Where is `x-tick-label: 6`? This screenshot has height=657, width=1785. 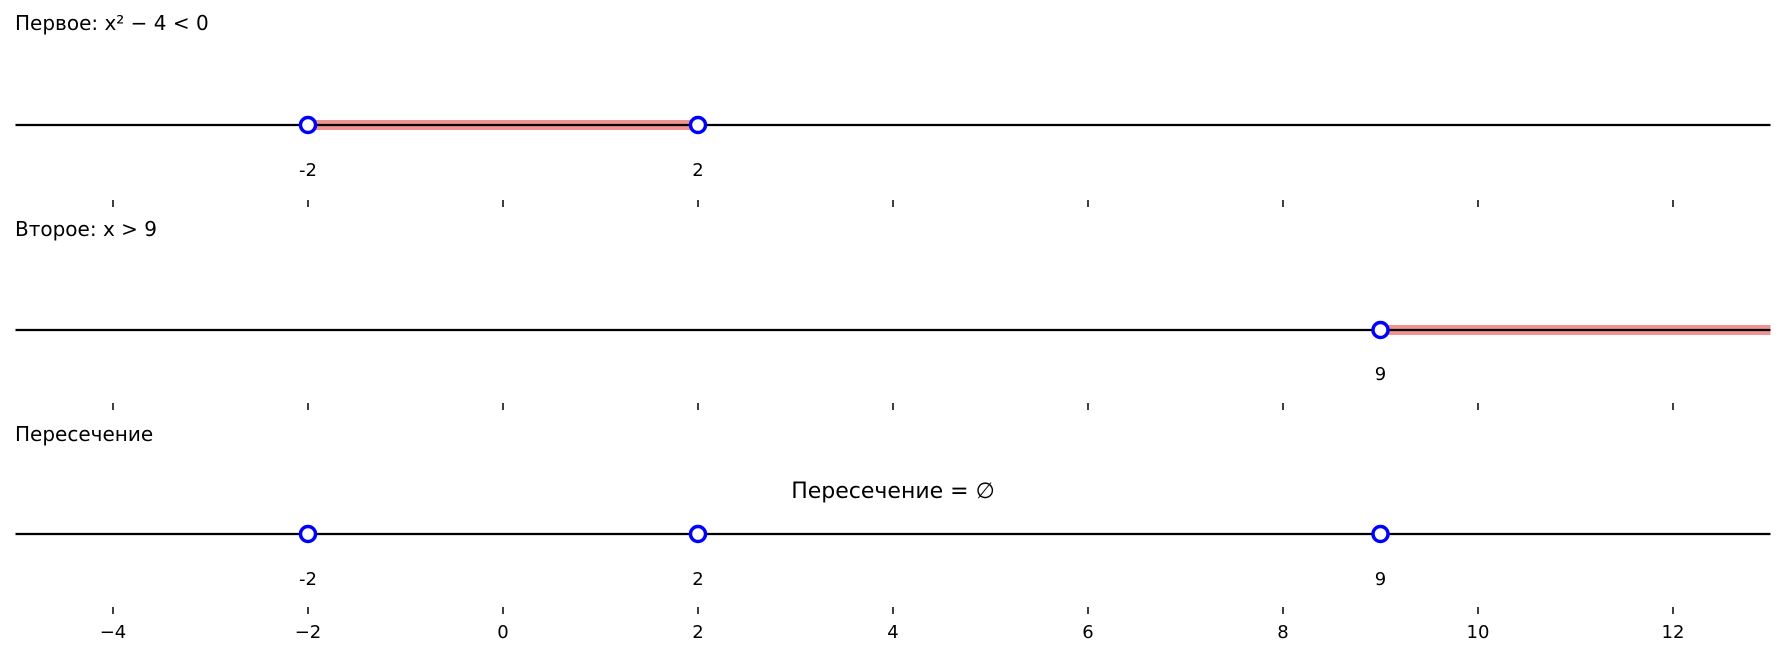 x-tick-label: 6 is located at coordinates (1087, 632).